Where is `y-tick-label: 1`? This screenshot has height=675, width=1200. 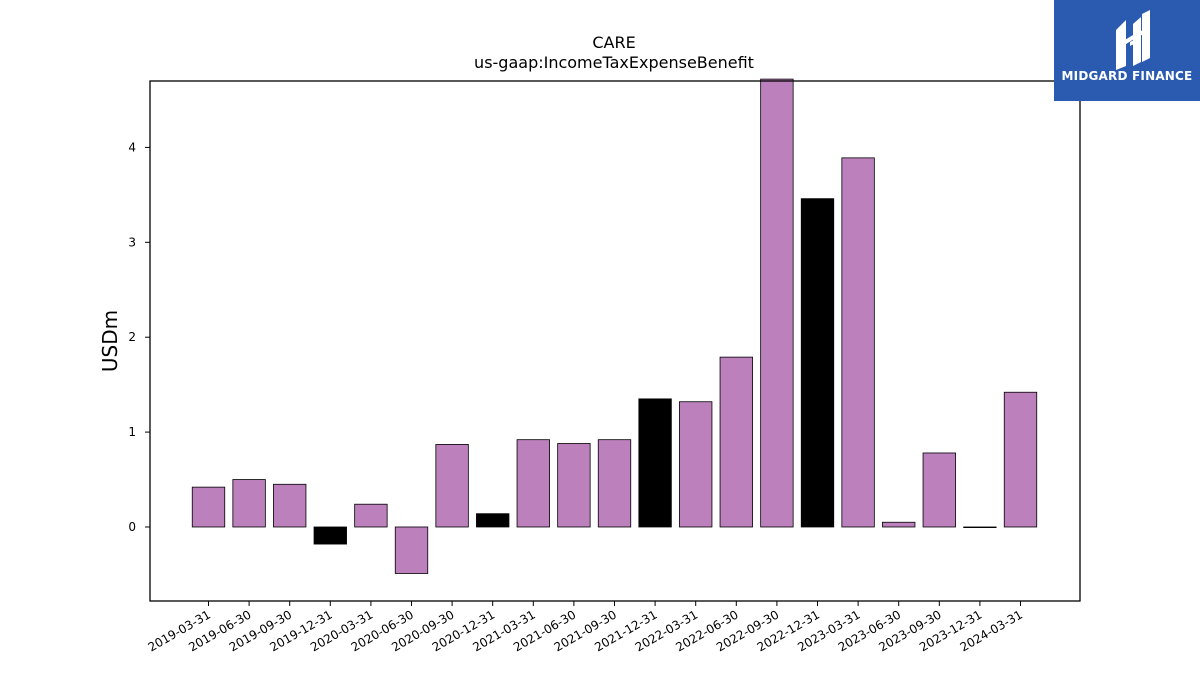
y-tick-label: 1 is located at coordinates (132, 432).